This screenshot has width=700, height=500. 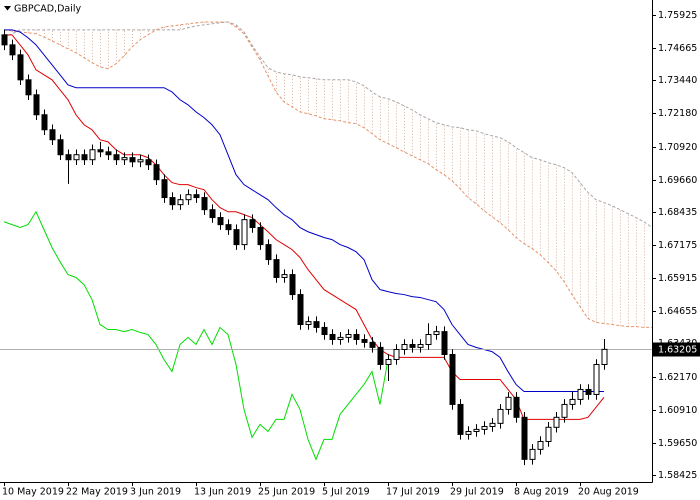 I want to click on y-tick-label: 1.73440, so click(x=677, y=80).